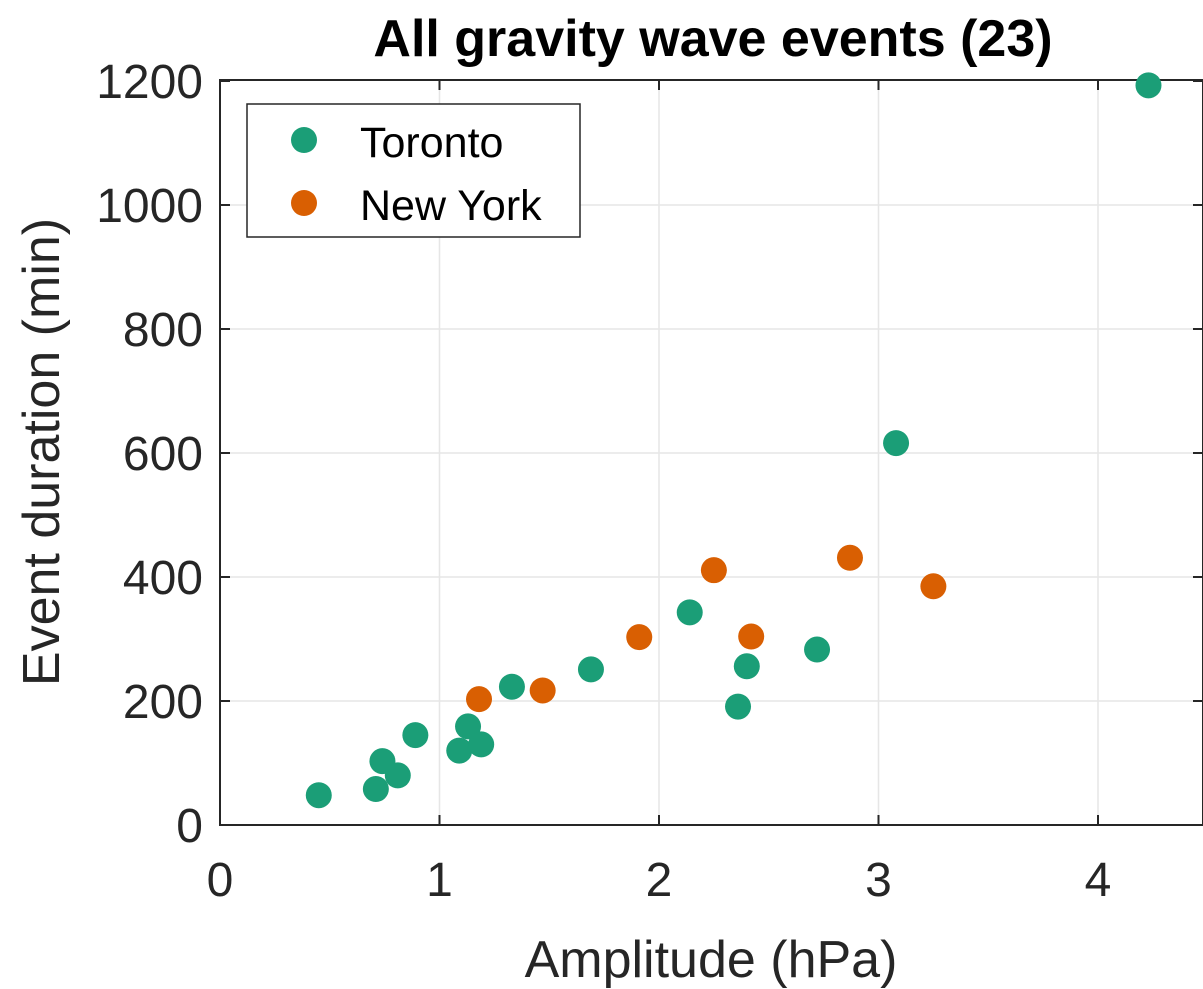 The image size is (1203, 989). I want to click on x-axis-label: Amplitude (hPa), so click(711, 960).